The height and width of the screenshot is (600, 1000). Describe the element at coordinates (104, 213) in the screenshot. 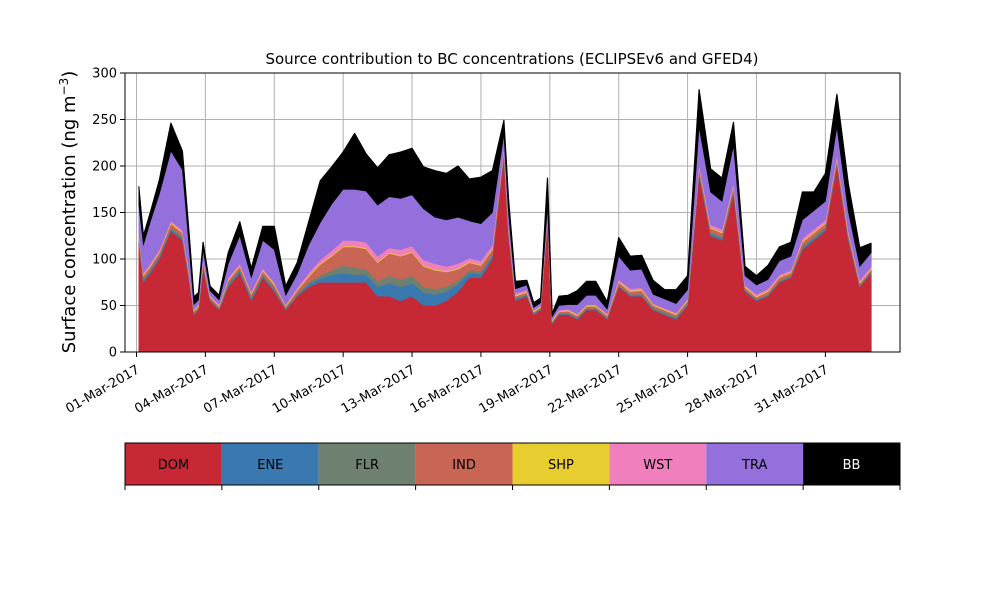

I see `y-tick-label: 150` at that location.